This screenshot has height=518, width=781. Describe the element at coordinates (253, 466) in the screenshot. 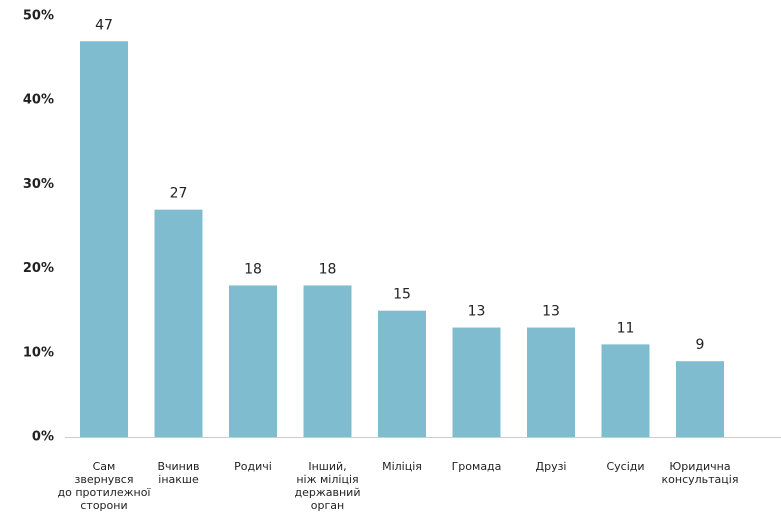

I see `x-tick-label: Родичі` at that location.